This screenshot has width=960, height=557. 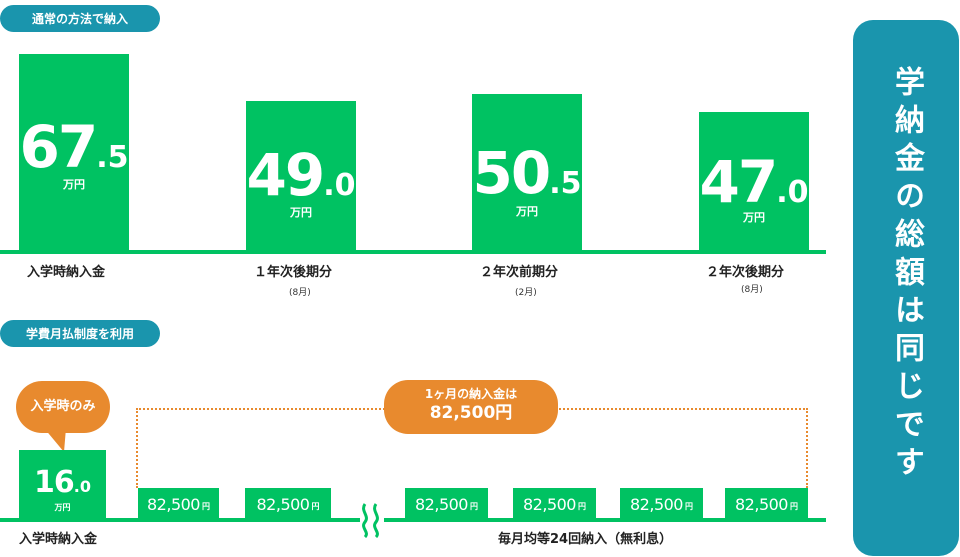 What do you see at coordinates (739, 182) in the screenshot?
I see `bar-value-int: 47` at bounding box center [739, 182].